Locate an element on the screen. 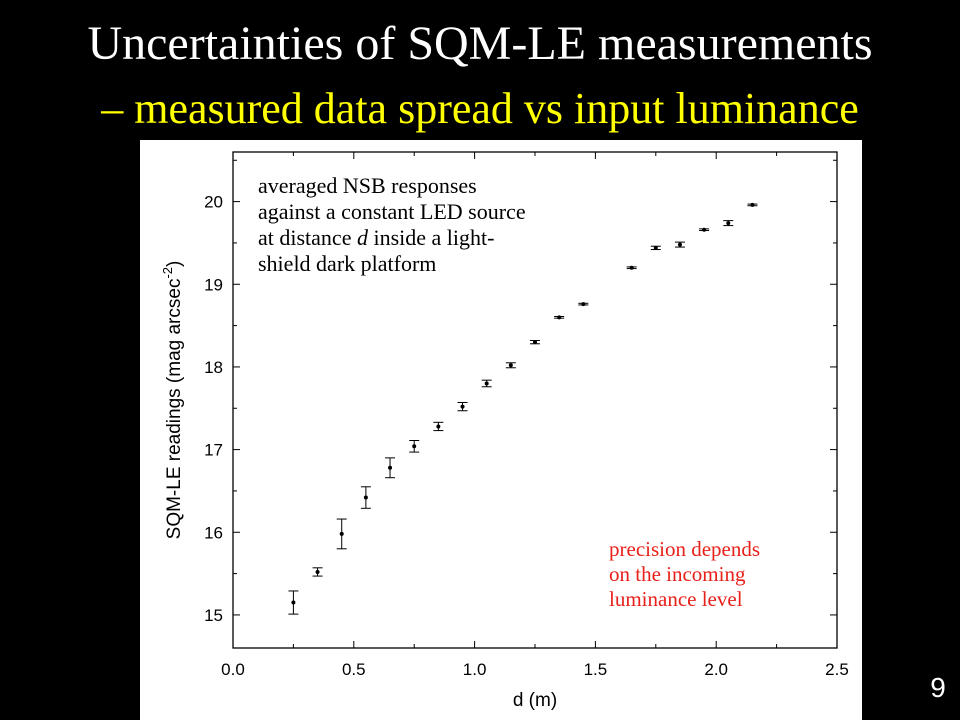  annotation-line: precision depends is located at coordinates (685, 549).